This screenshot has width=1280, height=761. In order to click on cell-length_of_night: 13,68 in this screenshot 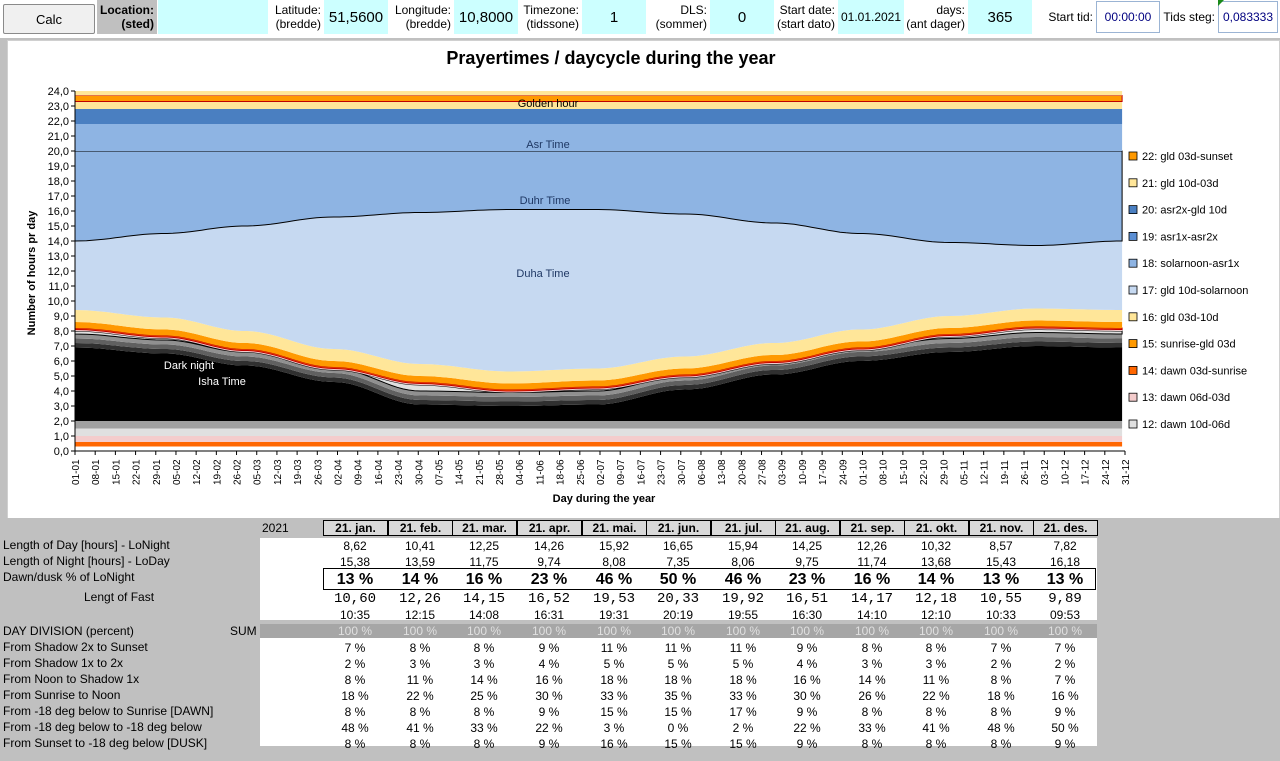, I will do `click(936, 562)`.